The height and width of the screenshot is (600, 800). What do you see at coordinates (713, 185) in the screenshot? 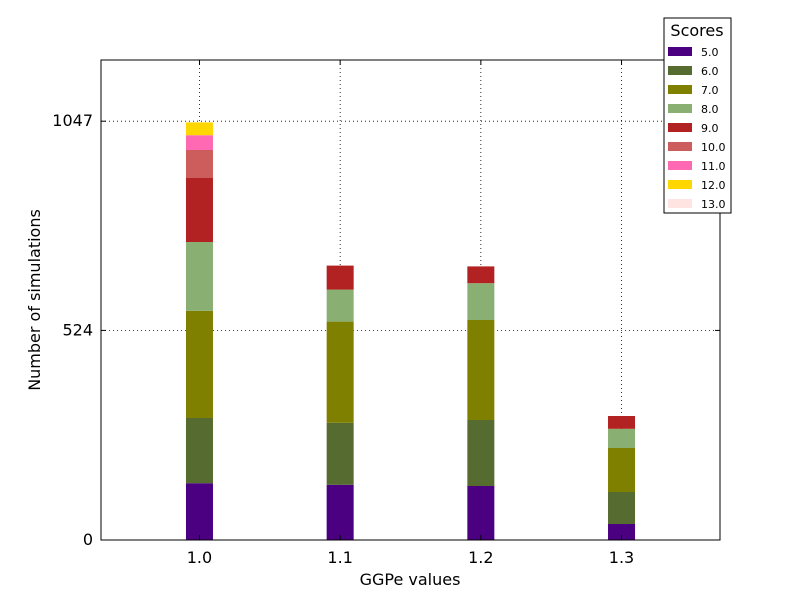
I see `legend-label: 12.0` at bounding box center [713, 185].